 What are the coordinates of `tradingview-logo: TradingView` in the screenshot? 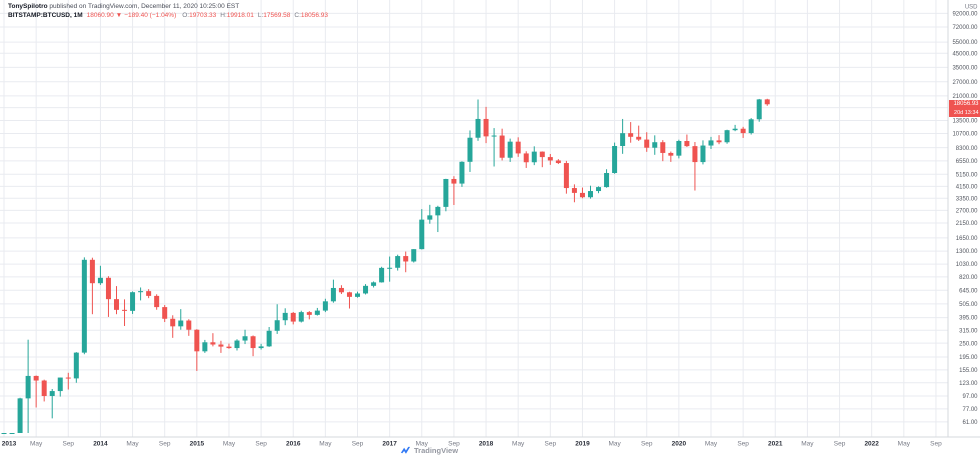 It's located at (429, 450).